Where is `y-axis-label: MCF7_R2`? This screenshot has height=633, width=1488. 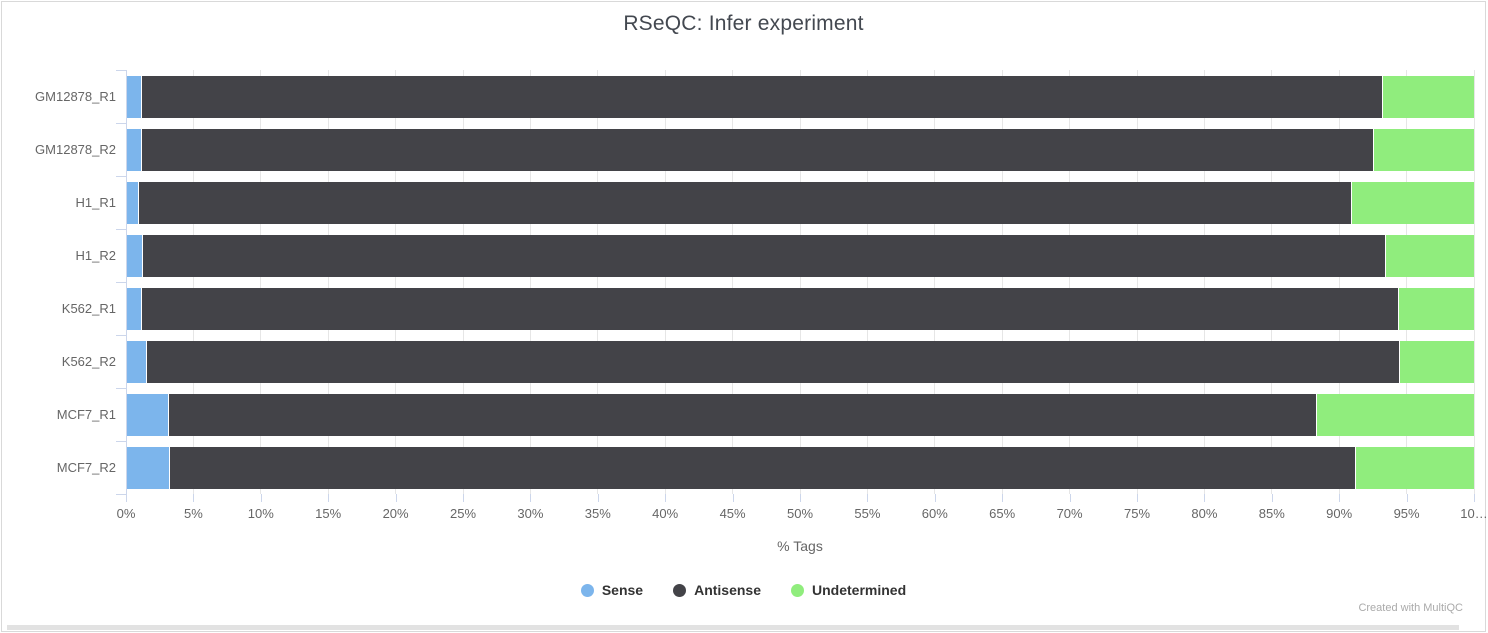
y-axis-label: MCF7_R2 is located at coordinates (86, 467).